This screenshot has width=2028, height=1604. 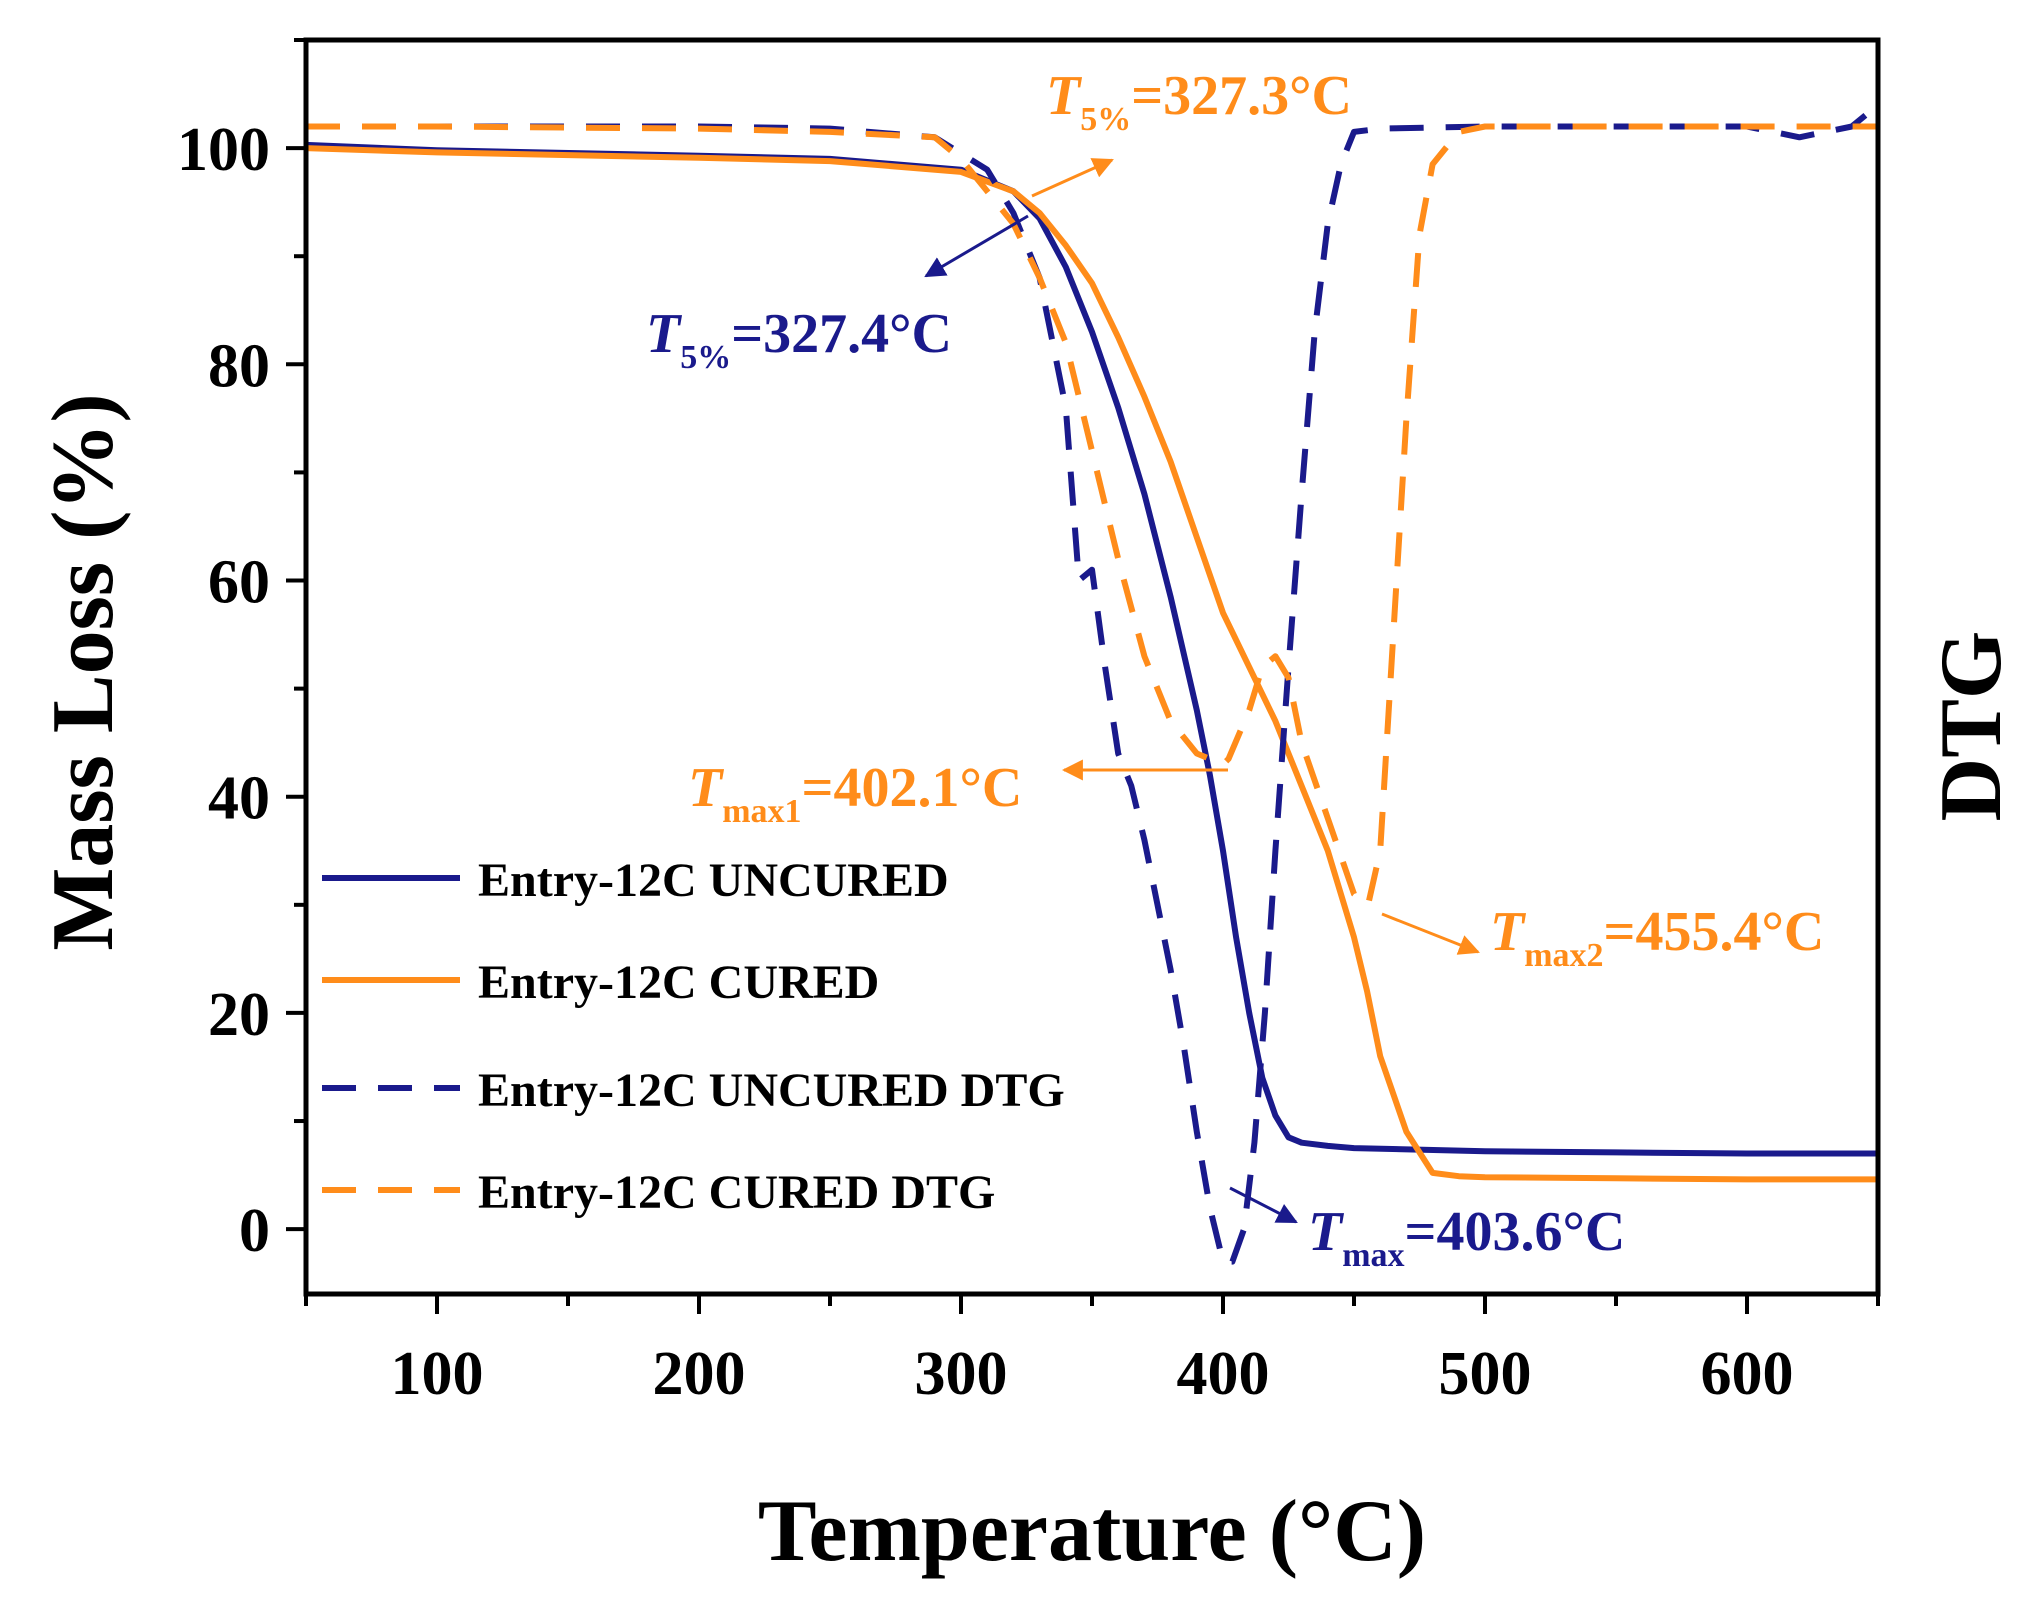 What do you see at coordinates (1485, 1374) in the screenshot?
I see `x-tick-label: 500` at bounding box center [1485, 1374].